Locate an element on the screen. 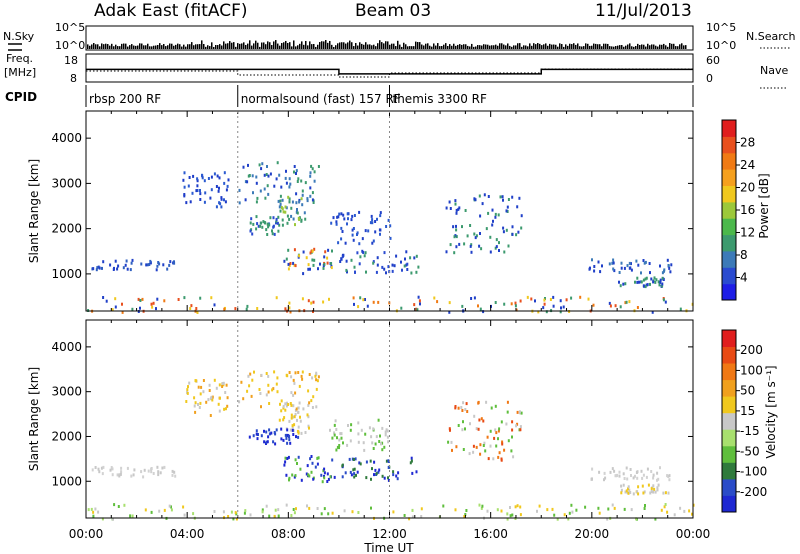 This screenshot has height=554, width=800. colorbar-tick-label: 15 is located at coordinates (747, 411).